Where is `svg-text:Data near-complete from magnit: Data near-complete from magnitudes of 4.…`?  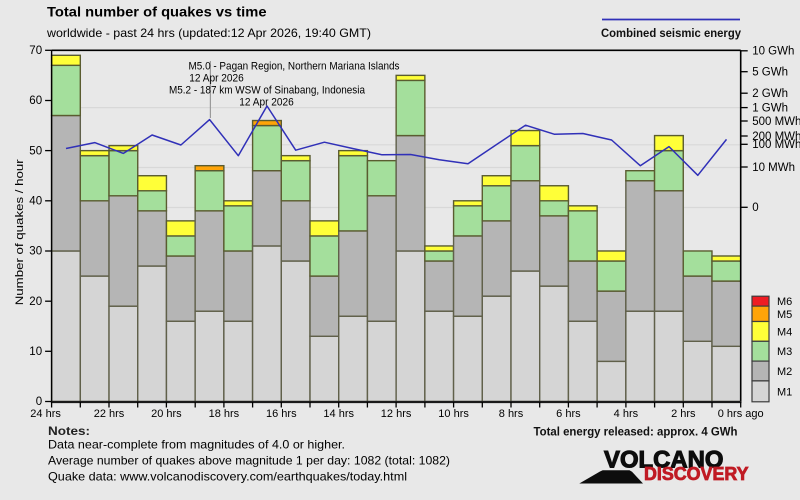 svg-text:Data near-complete from magnit: Data near-complete from magnitudes of 4.… is located at coordinates (196, 445).